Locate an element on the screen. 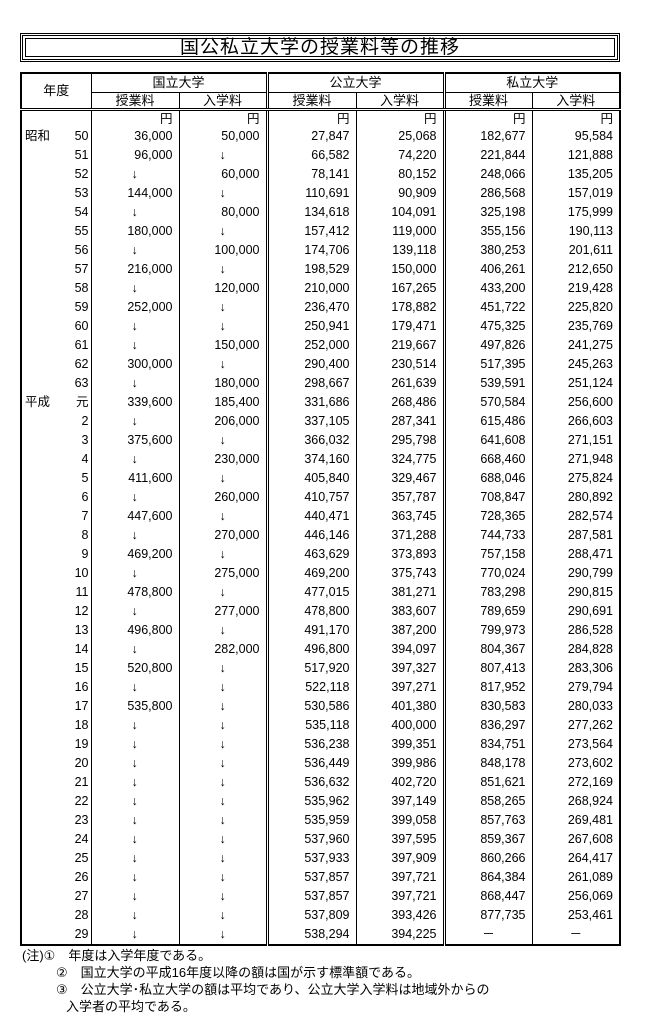 Image resolution: width=658 pixels, height=1030 pixels. cell-private-admission: 245,263 is located at coordinates (576, 364).